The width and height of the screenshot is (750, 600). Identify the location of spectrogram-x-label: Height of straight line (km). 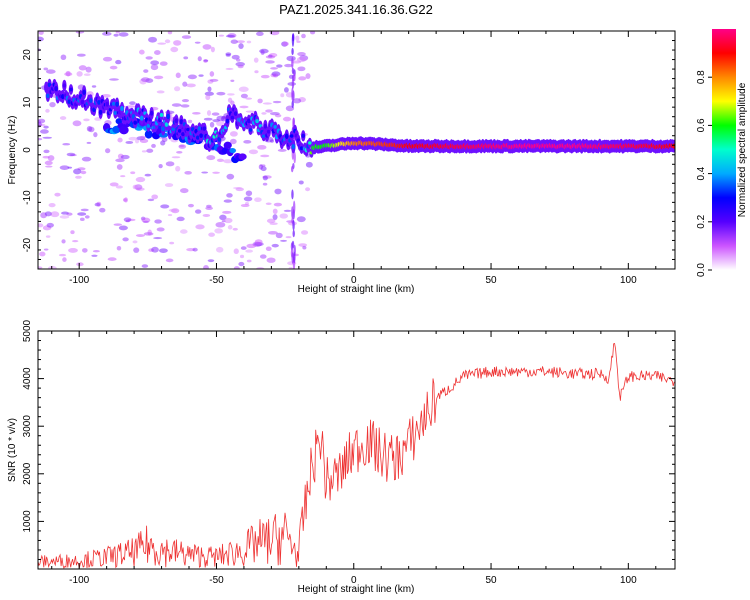
(356, 289).